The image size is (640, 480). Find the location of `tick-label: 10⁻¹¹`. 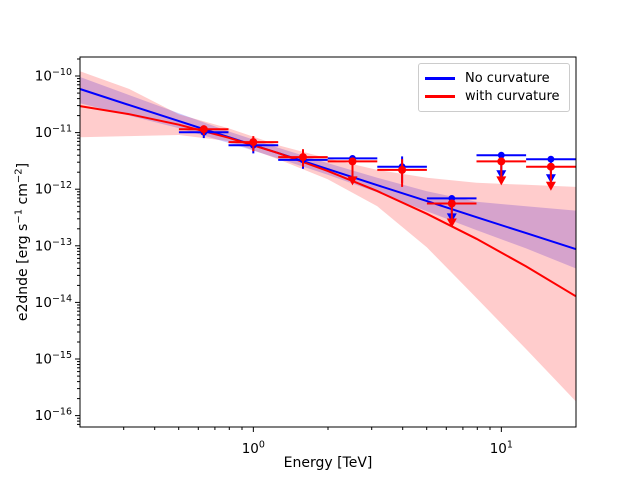

tick-label: 10⁻¹¹ is located at coordinates (53, 133).